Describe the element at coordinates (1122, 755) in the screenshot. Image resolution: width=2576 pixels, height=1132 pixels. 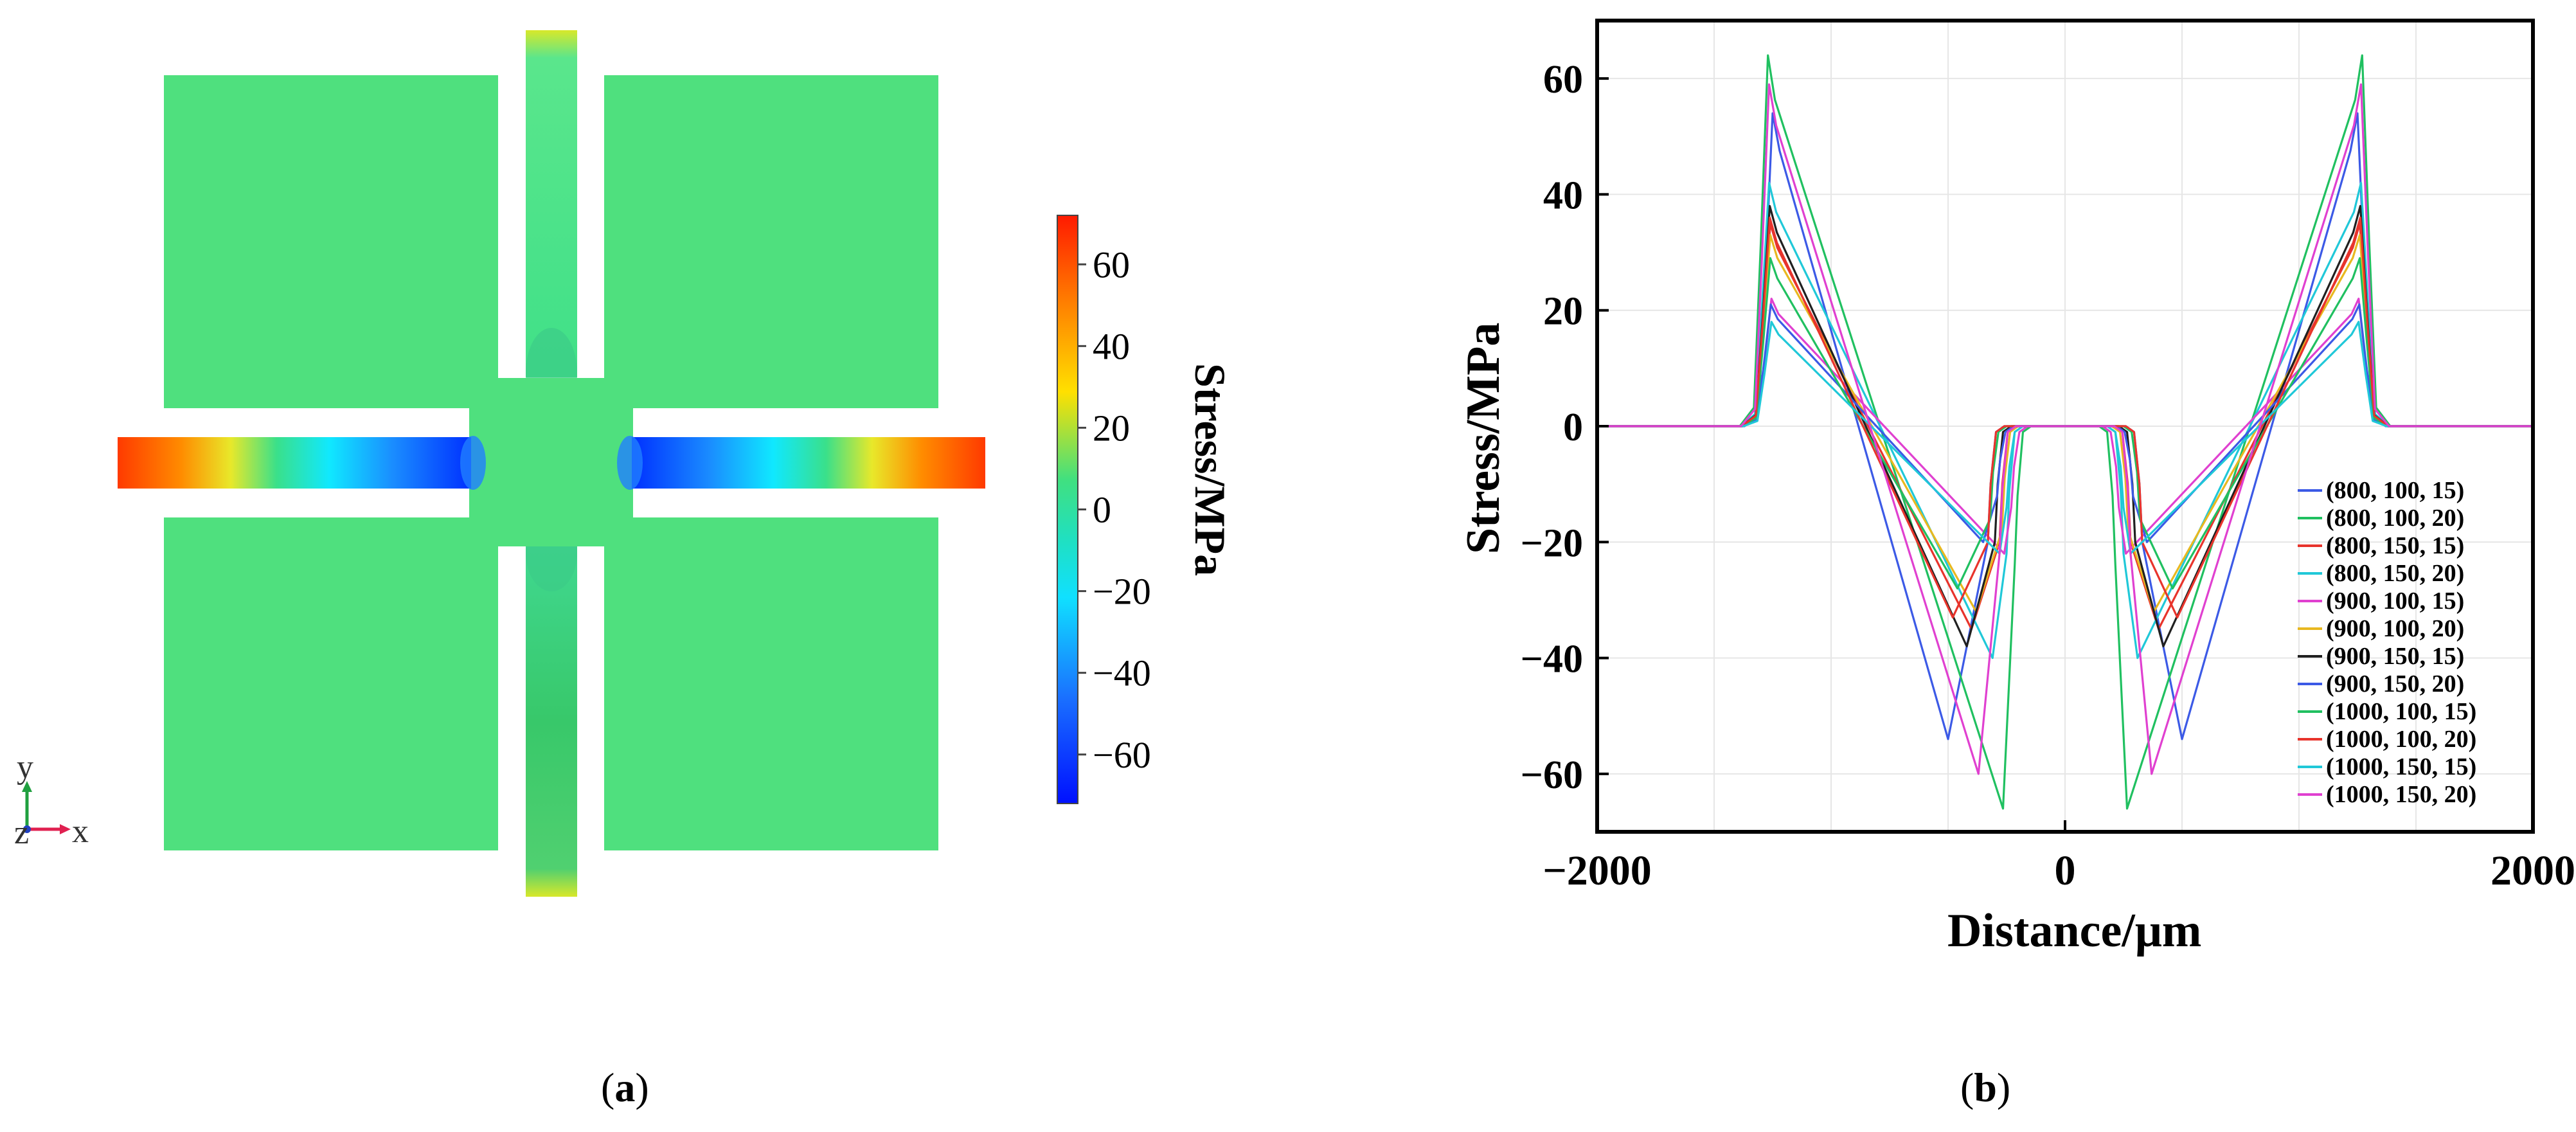
I see `colorbar-tick-label: −60` at that location.